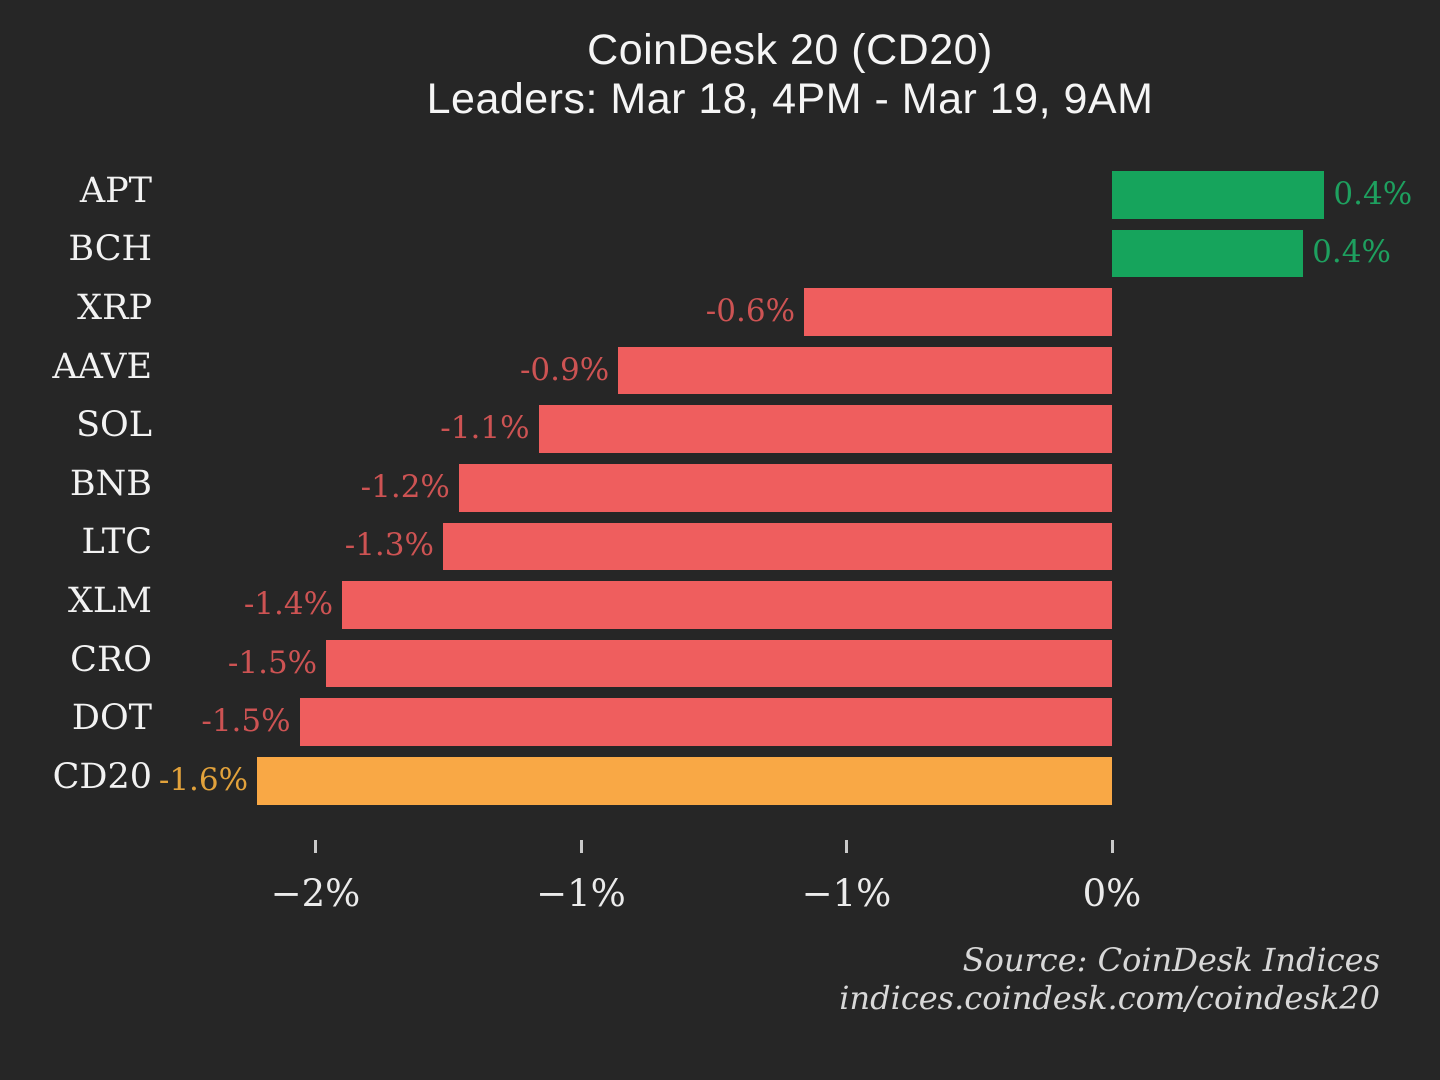 The width and height of the screenshot is (1440, 1080). Describe the element at coordinates (705, 722) in the screenshot. I see `bar-dot` at that location.